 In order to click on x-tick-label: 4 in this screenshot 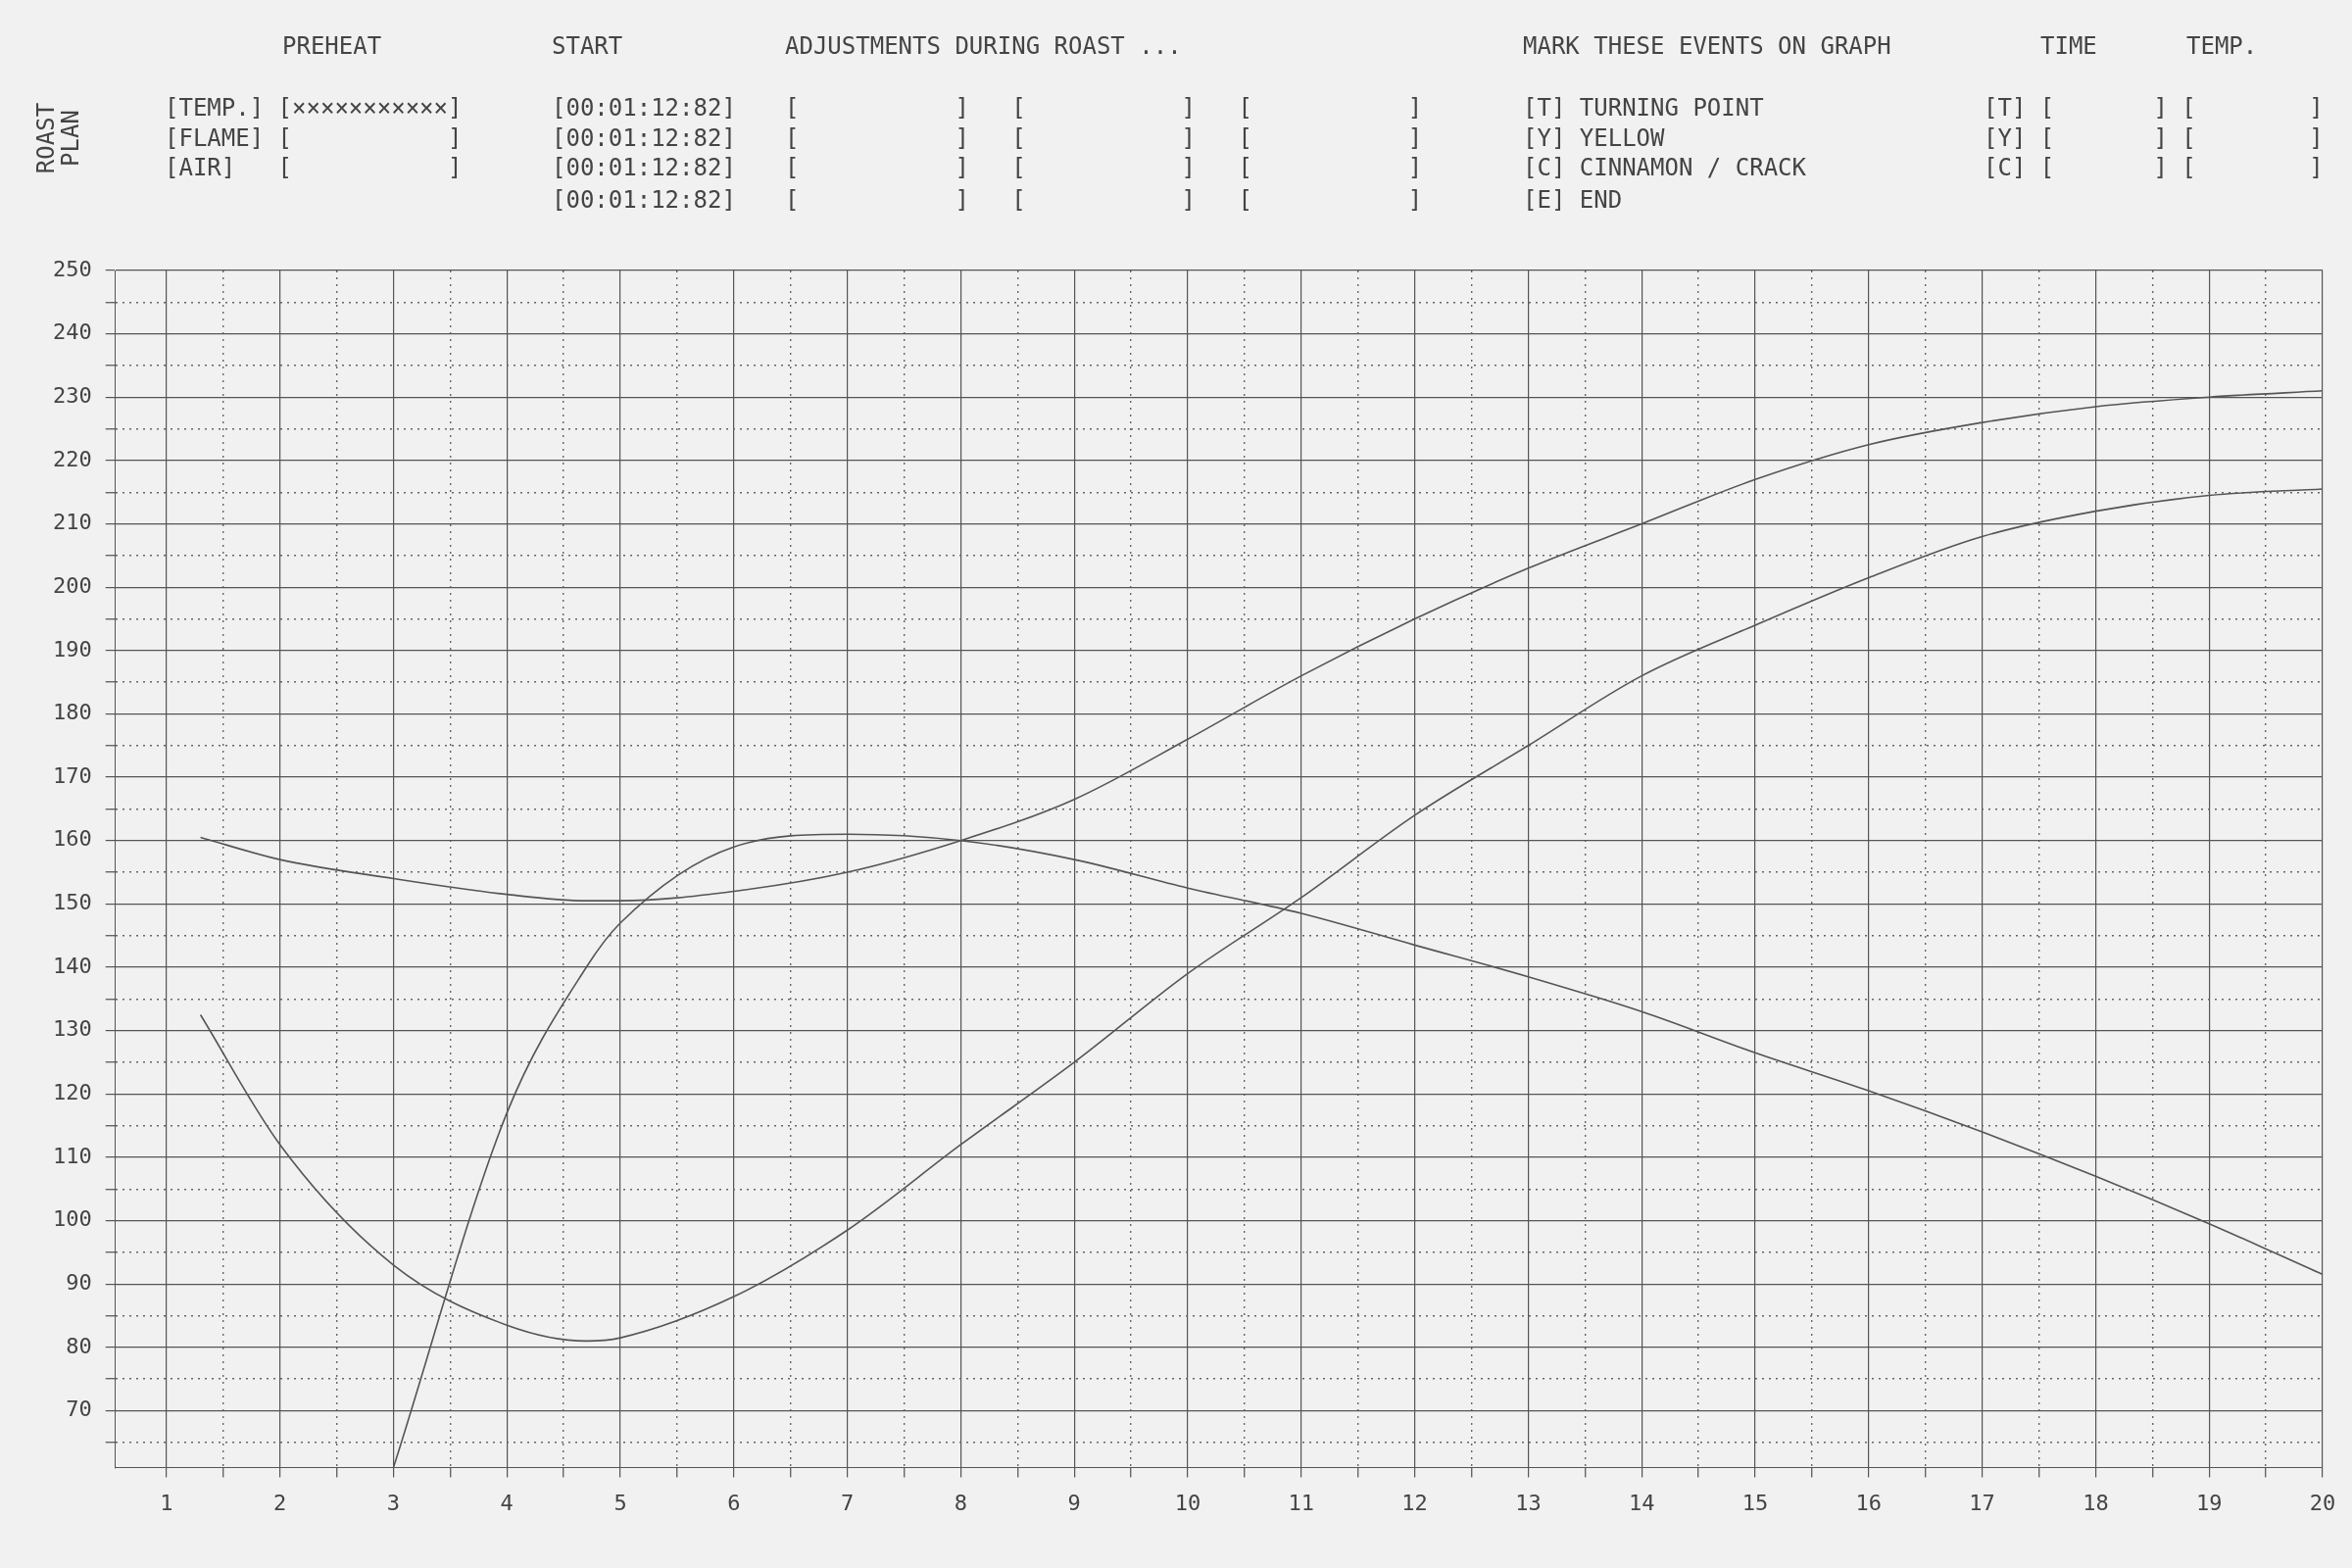, I will do `click(507, 1502)`.